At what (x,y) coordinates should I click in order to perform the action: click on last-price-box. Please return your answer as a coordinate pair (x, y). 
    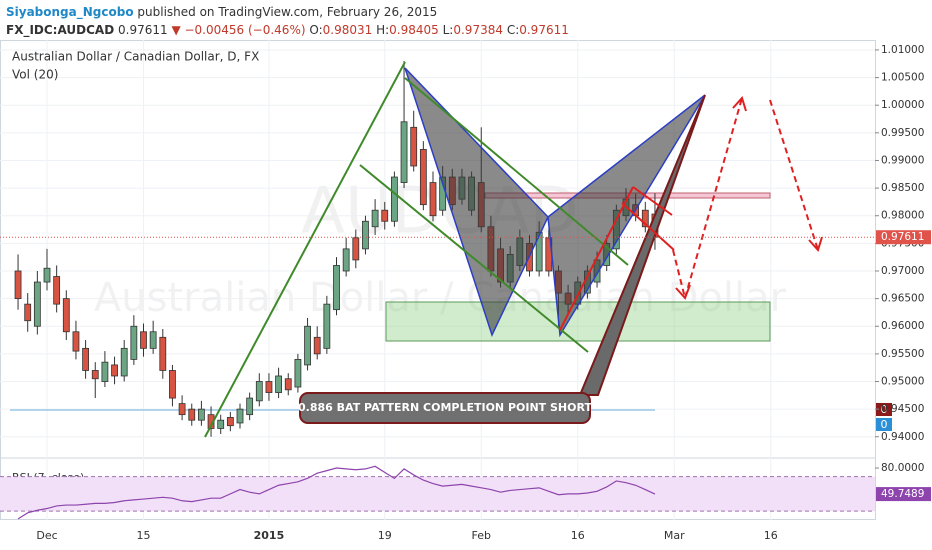
    Looking at the image, I should click on (903, 237).